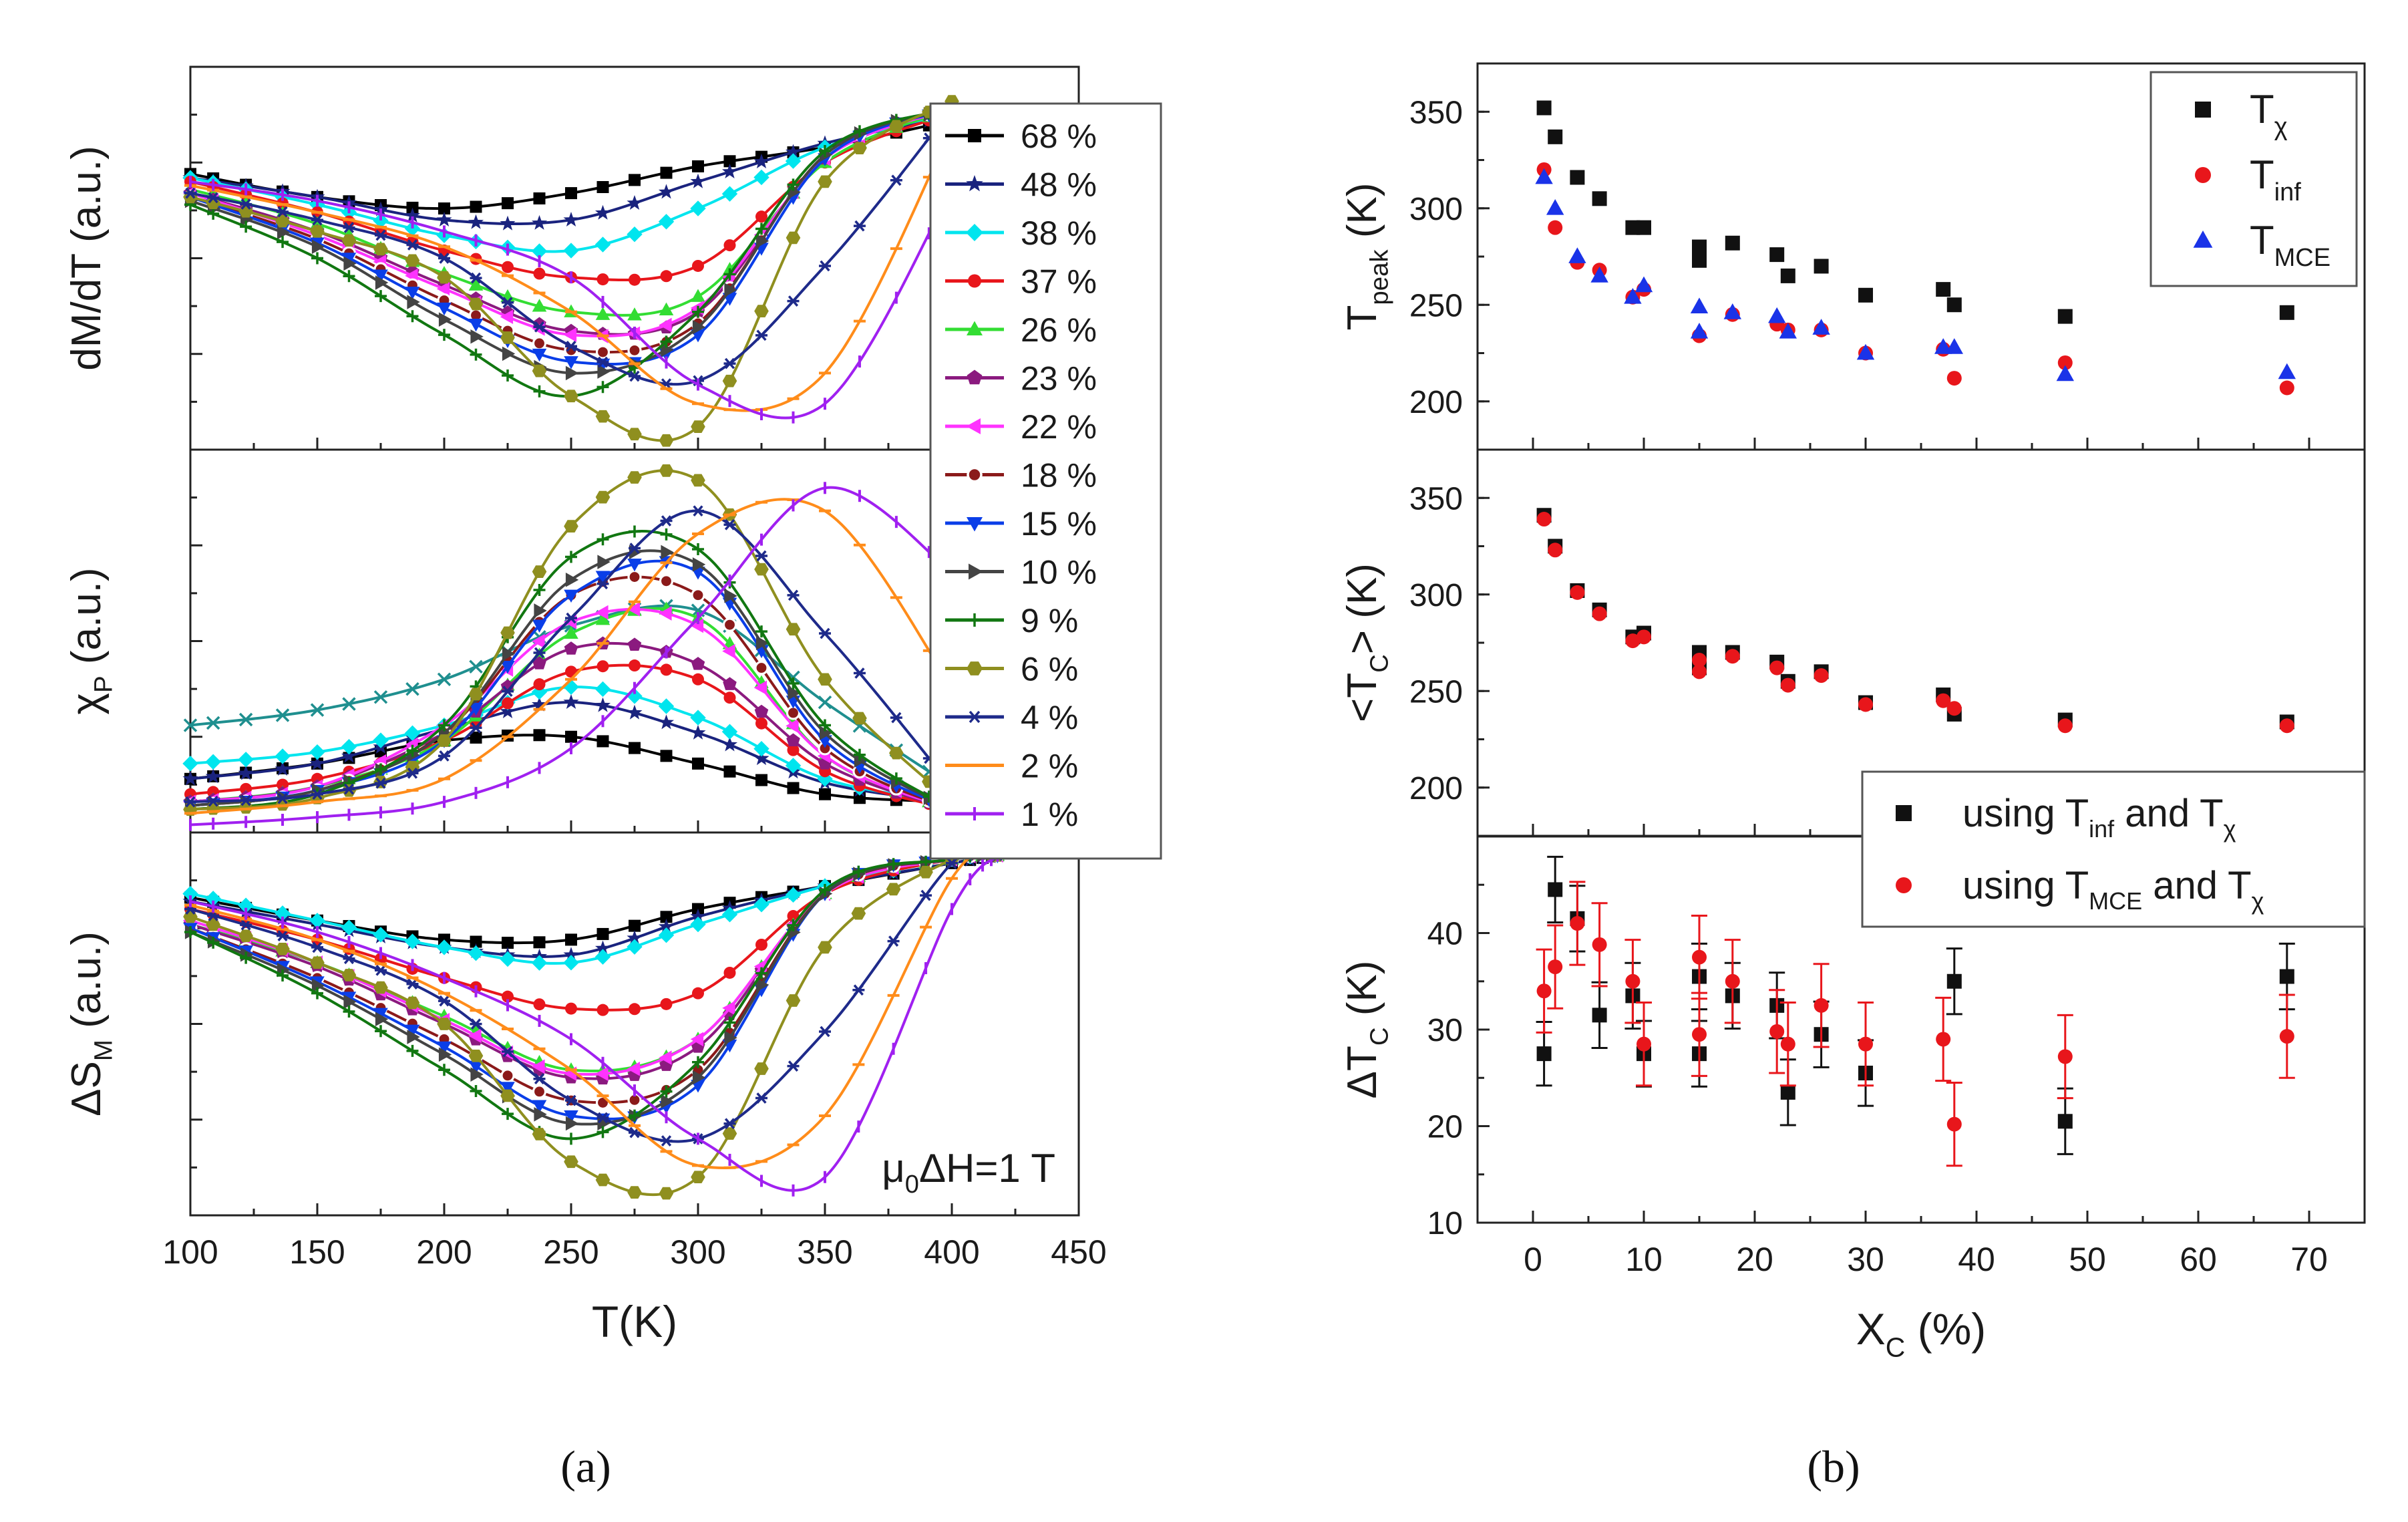 This screenshot has width=2408, height=1522. What do you see at coordinates (1021, 572) in the screenshot?
I see `legend-item: 10 %` at bounding box center [1021, 572].